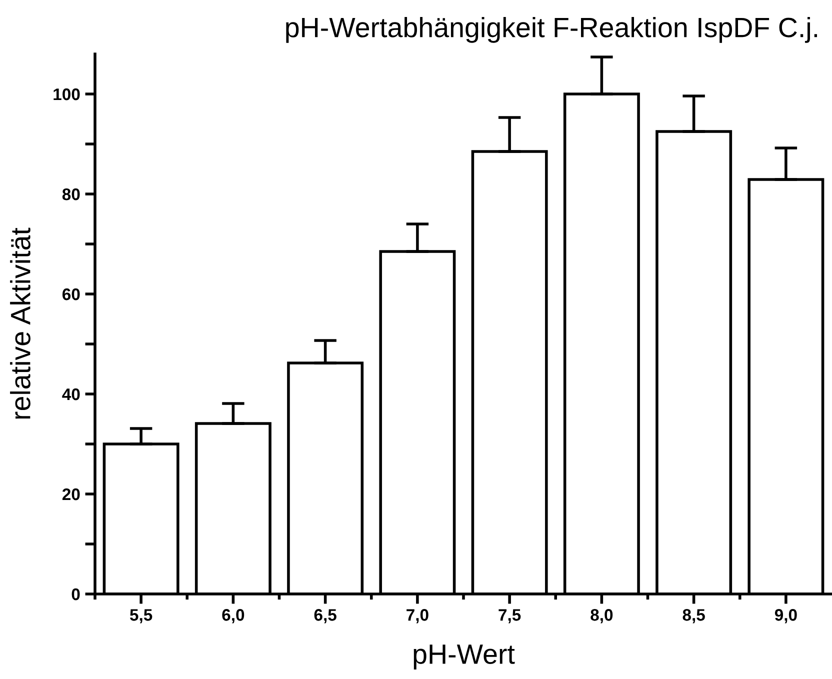 The width and height of the screenshot is (832, 679). Describe the element at coordinates (601, 616) in the screenshot. I see `x-tick-label: 8,0` at that location.